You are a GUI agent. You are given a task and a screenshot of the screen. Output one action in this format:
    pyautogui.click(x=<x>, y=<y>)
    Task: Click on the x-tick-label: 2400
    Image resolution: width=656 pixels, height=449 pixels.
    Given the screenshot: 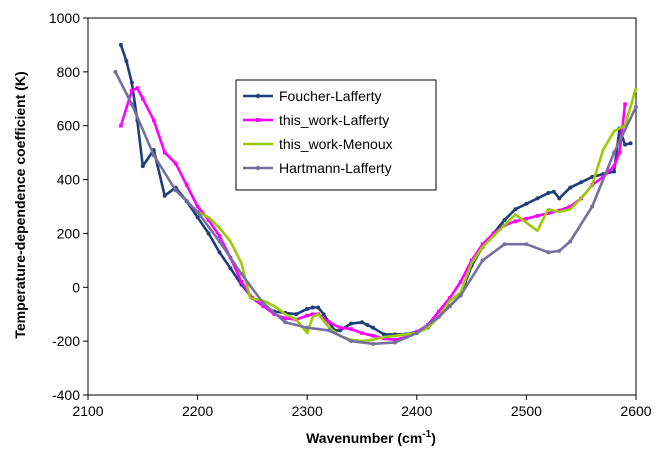 What is the action you would take?
    pyautogui.click(x=416, y=411)
    